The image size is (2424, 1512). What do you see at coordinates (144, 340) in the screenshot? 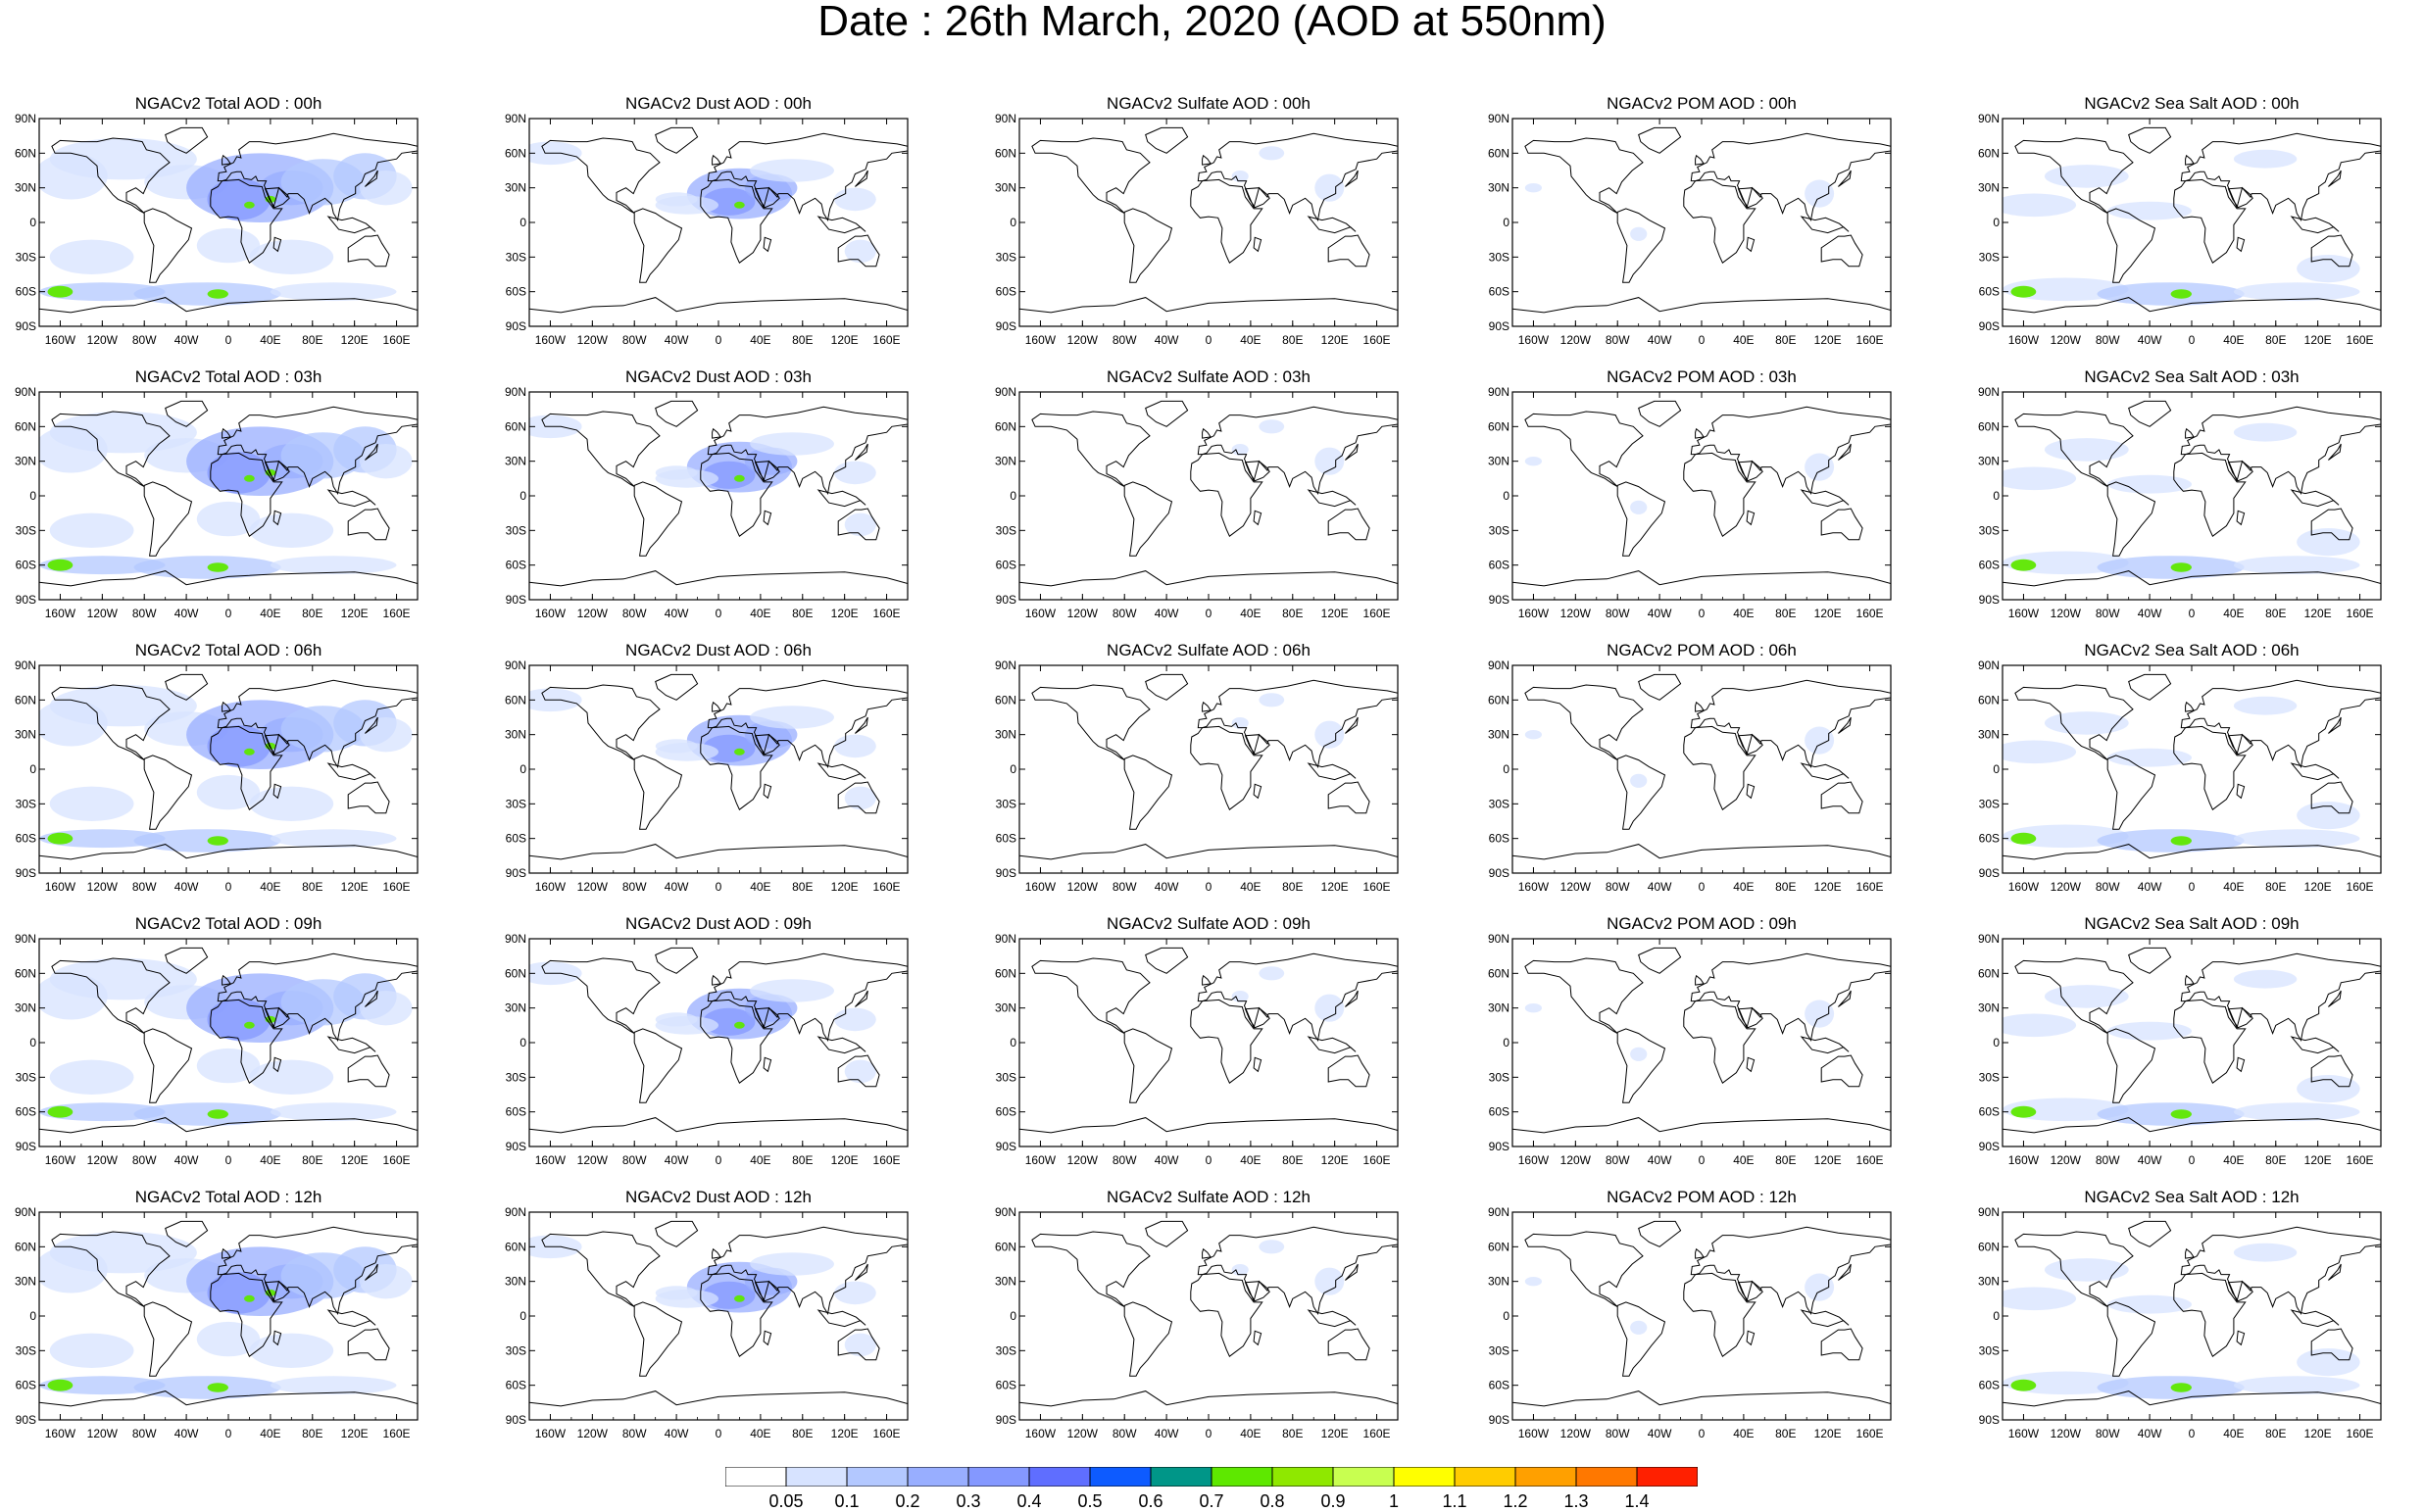
I see `lon-tick-label: 80W` at bounding box center [144, 340].